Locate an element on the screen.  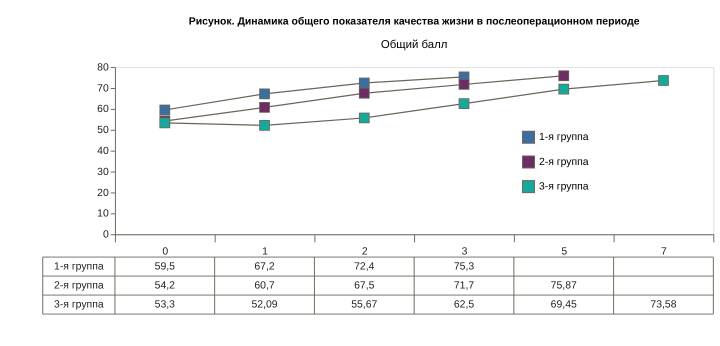
y-tick-label: 70 is located at coordinates (103, 88).